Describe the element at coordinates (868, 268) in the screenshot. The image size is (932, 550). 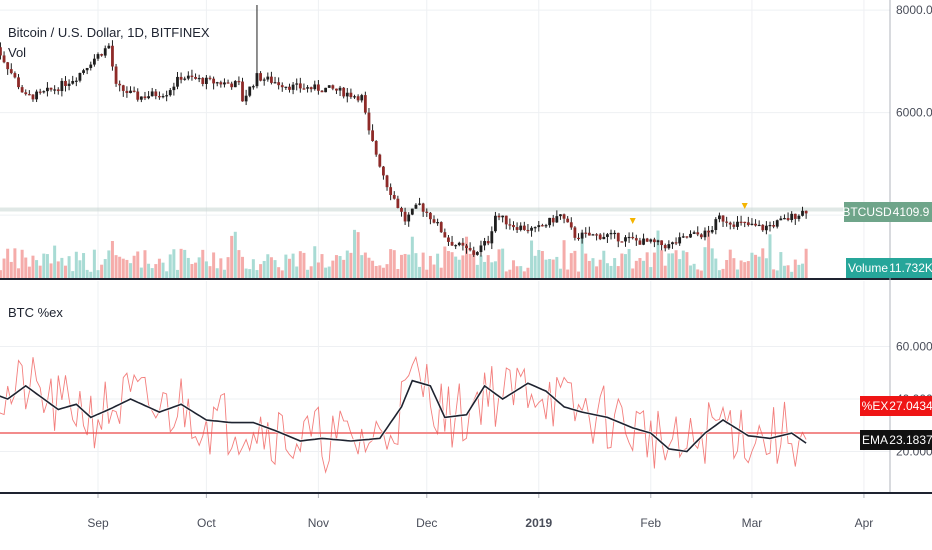
I see `volume-tag-name-box` at that location.